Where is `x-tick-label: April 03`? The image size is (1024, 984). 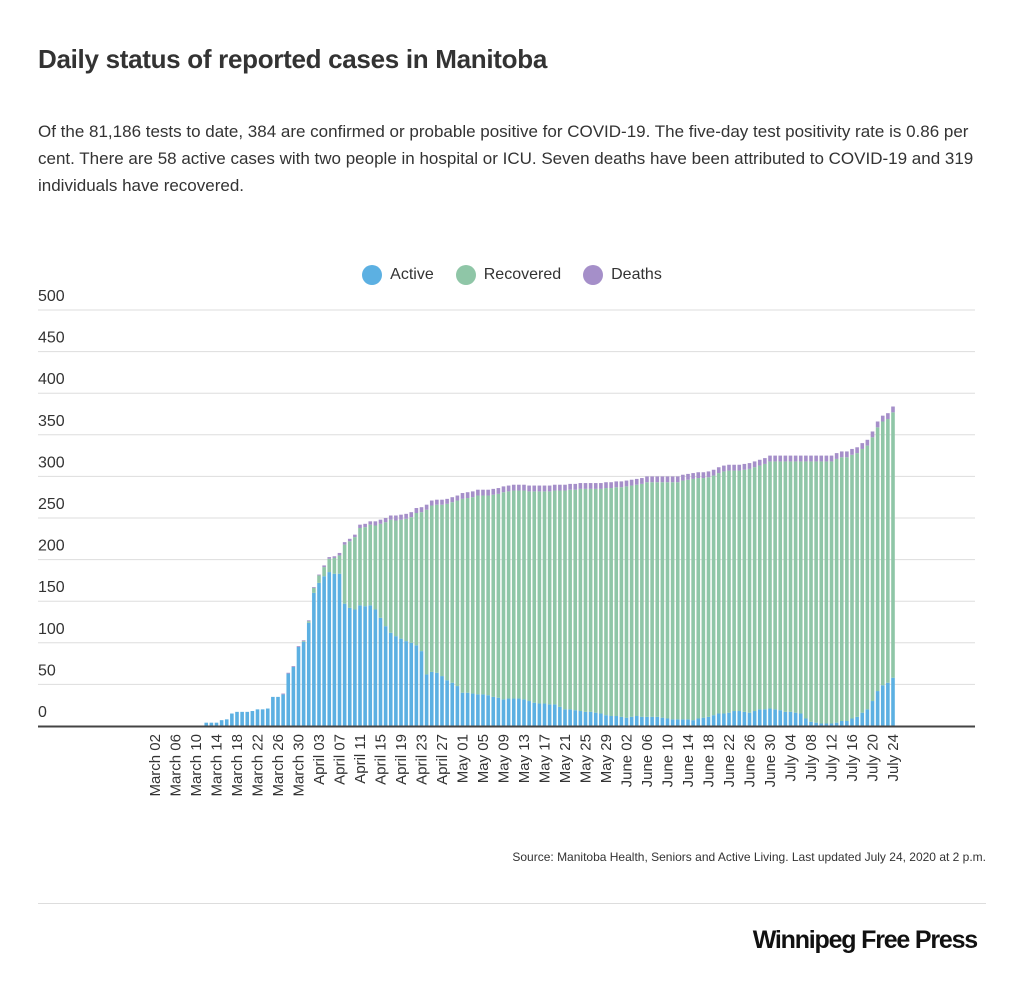
x-tick-label: April 03 is located at coordinates (319, 759).